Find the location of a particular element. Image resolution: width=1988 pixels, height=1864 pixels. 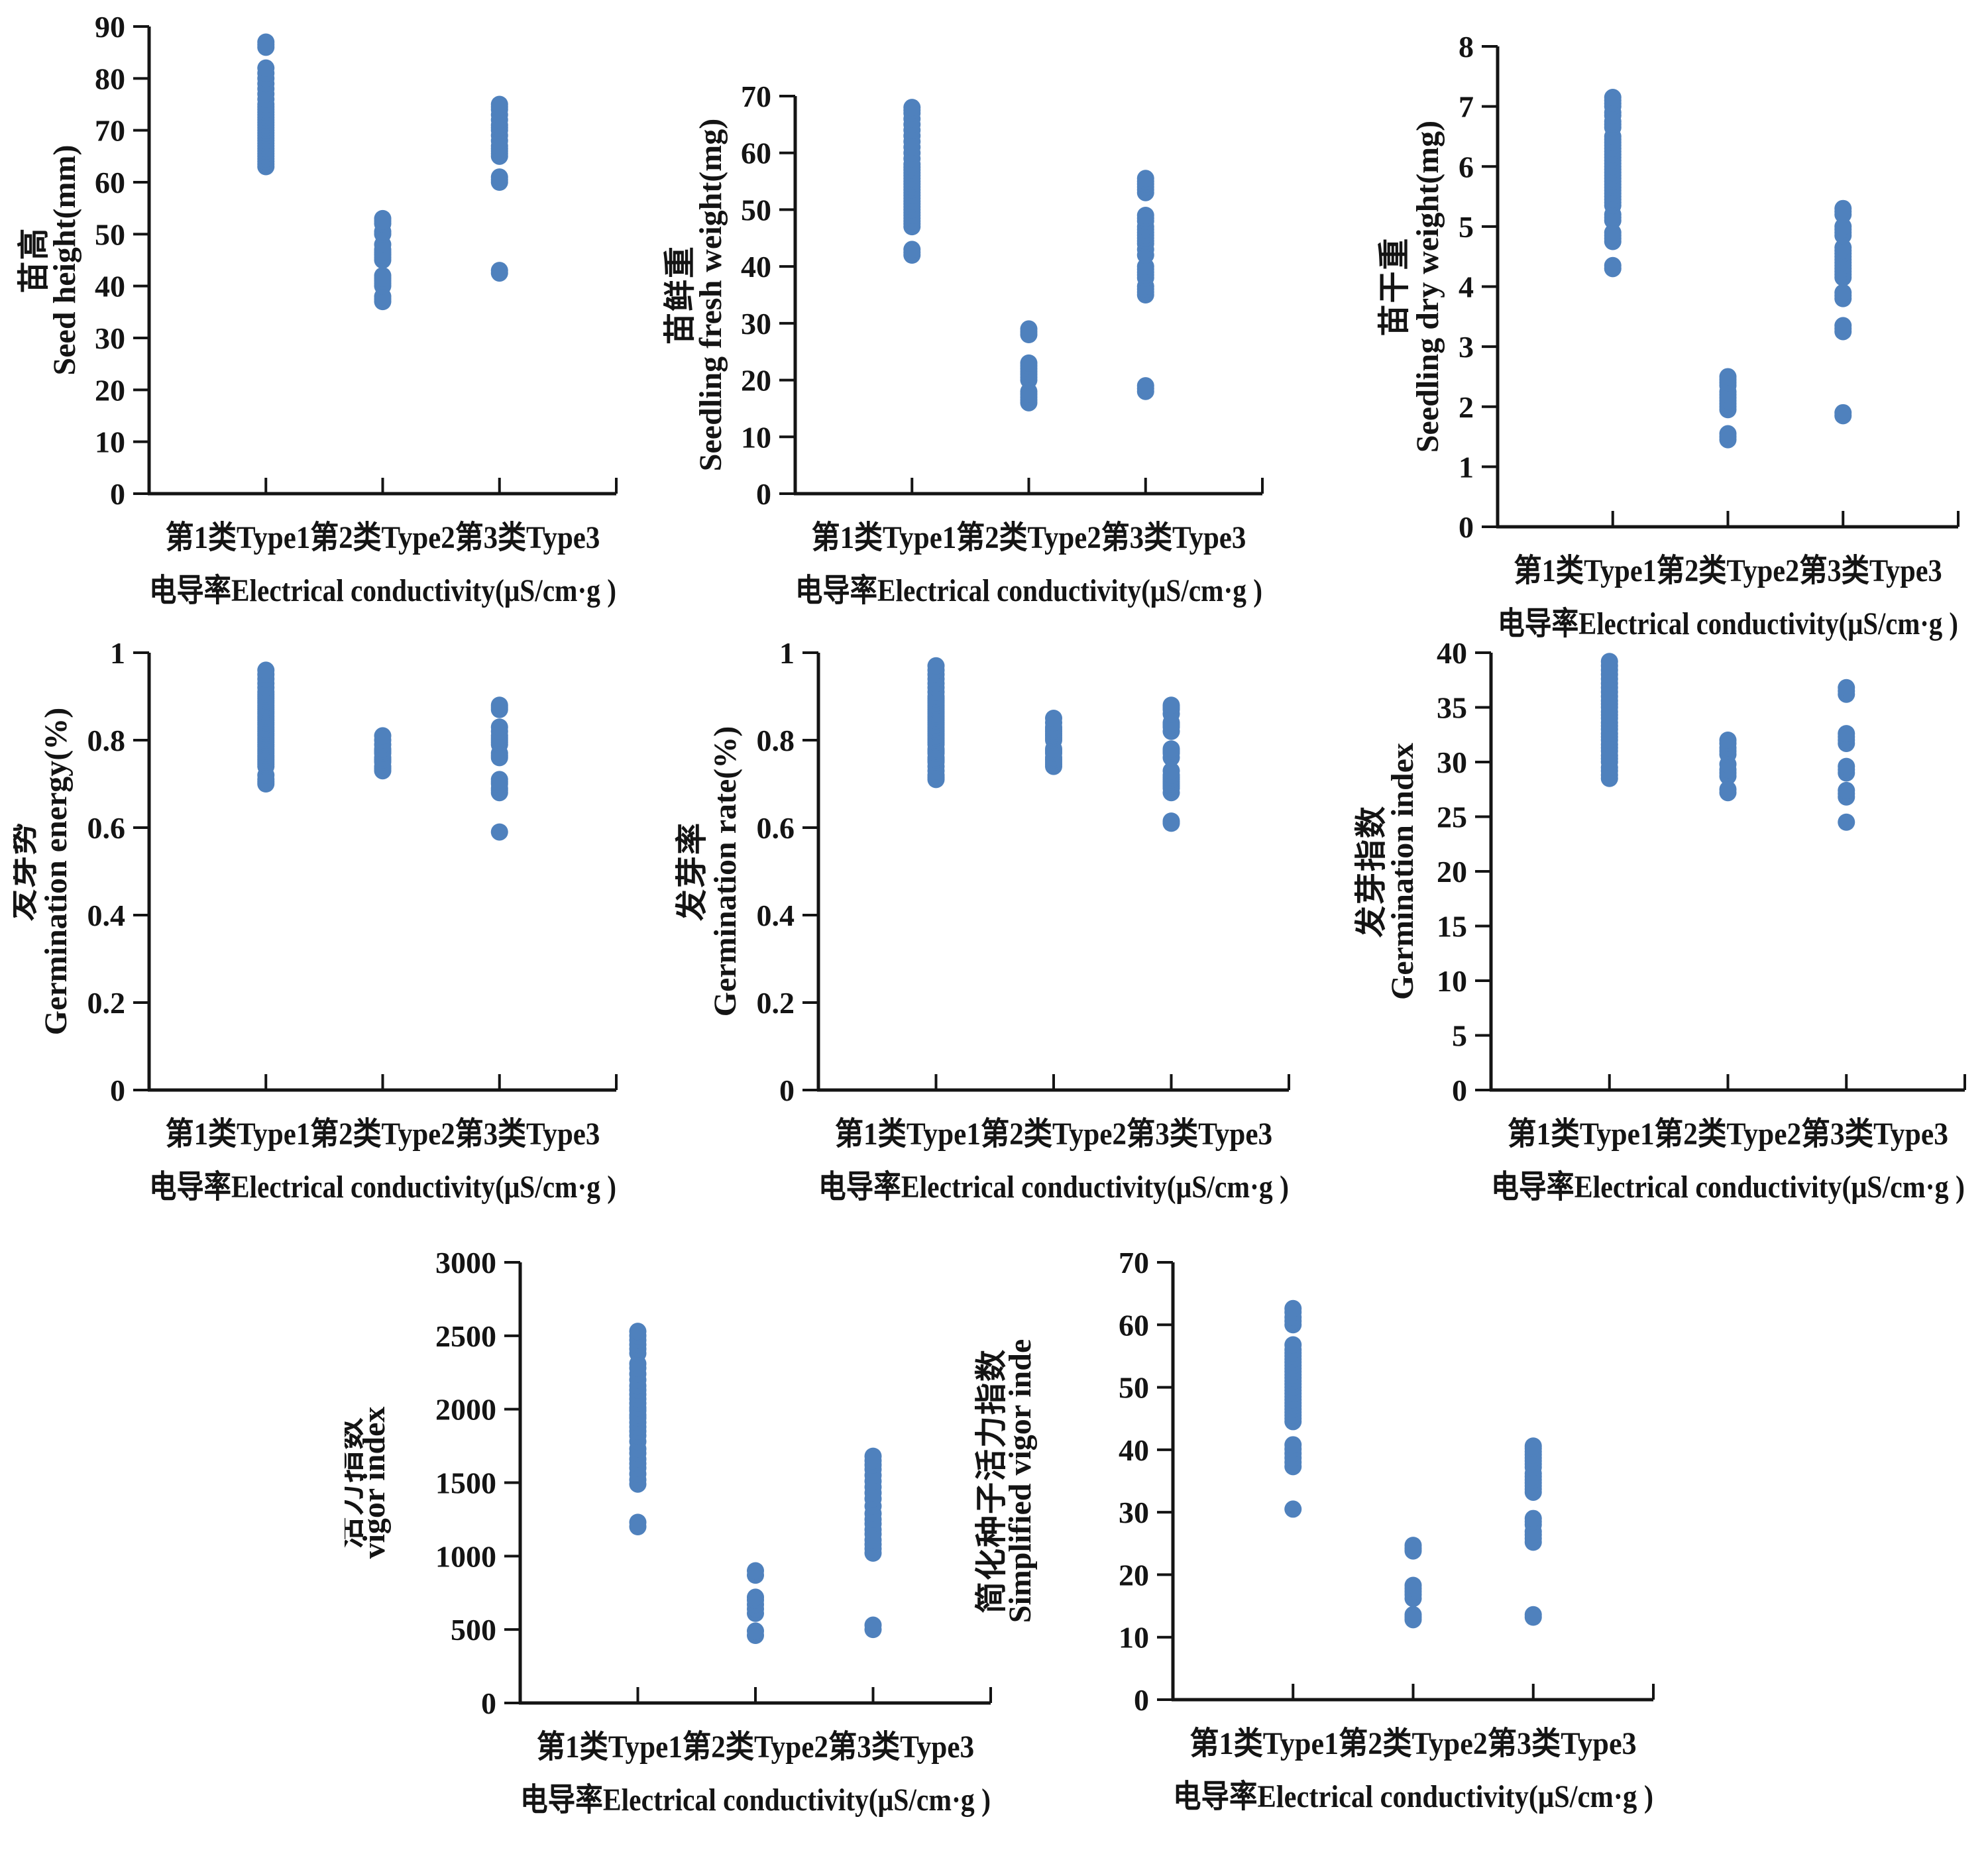

y-axis-label-en: Seed height(mm) is located at coordinates (64, 261).